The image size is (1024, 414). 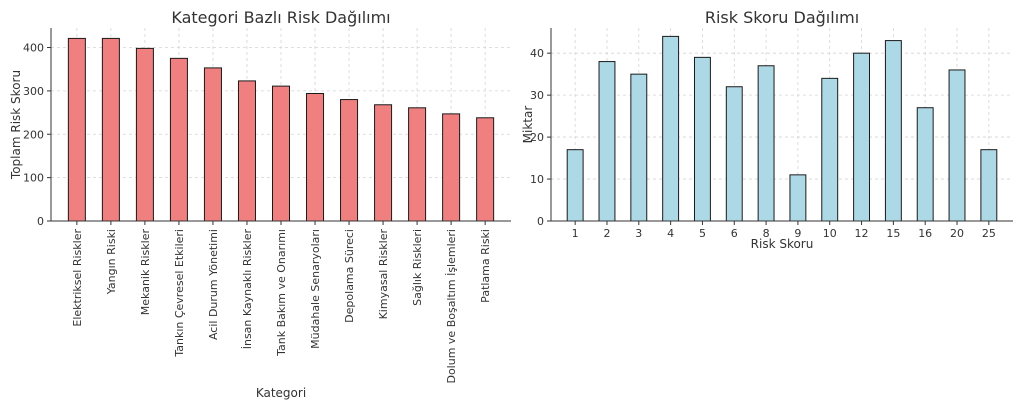 What do you see at coordinates (281, 393) in the screenshot?
I see `x-axis-label: Kategori` at bounding box center [281, 393].